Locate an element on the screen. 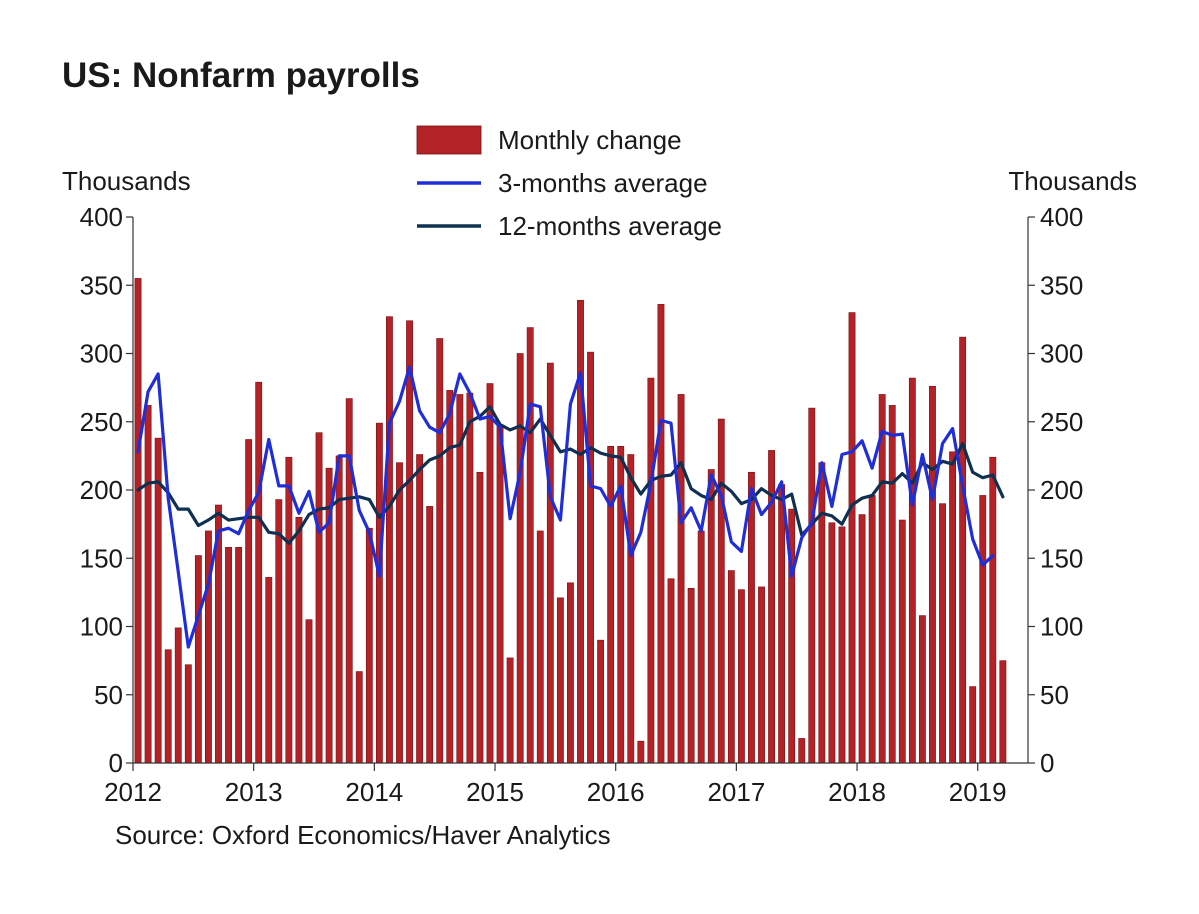  right-y-tick-label: 250 is located at coordinates (1061, 422).